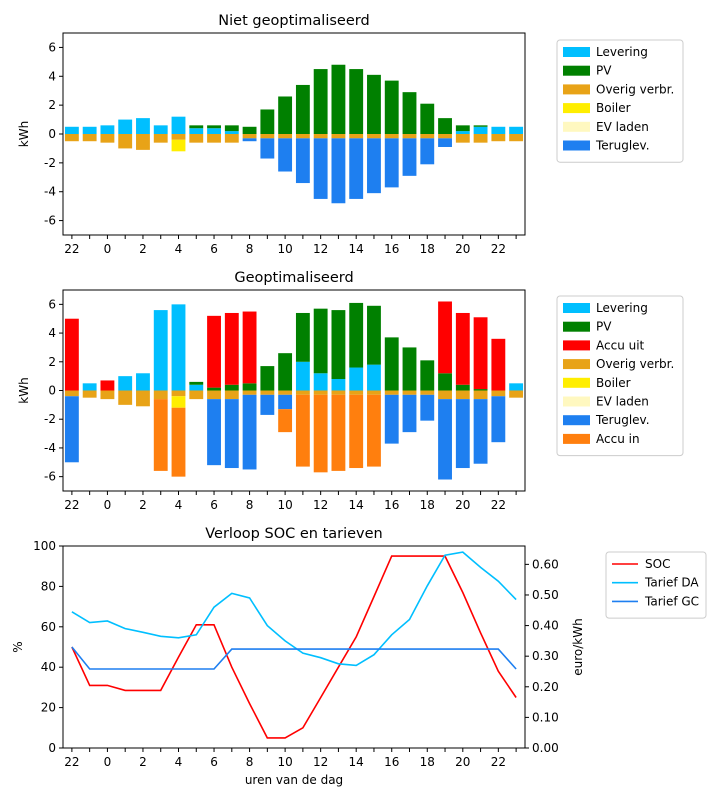 The image size is (711, 800). Describe the element at coordinates (196, 395) in the screenshot. I see `bar-overig-verbr--7` at that location.